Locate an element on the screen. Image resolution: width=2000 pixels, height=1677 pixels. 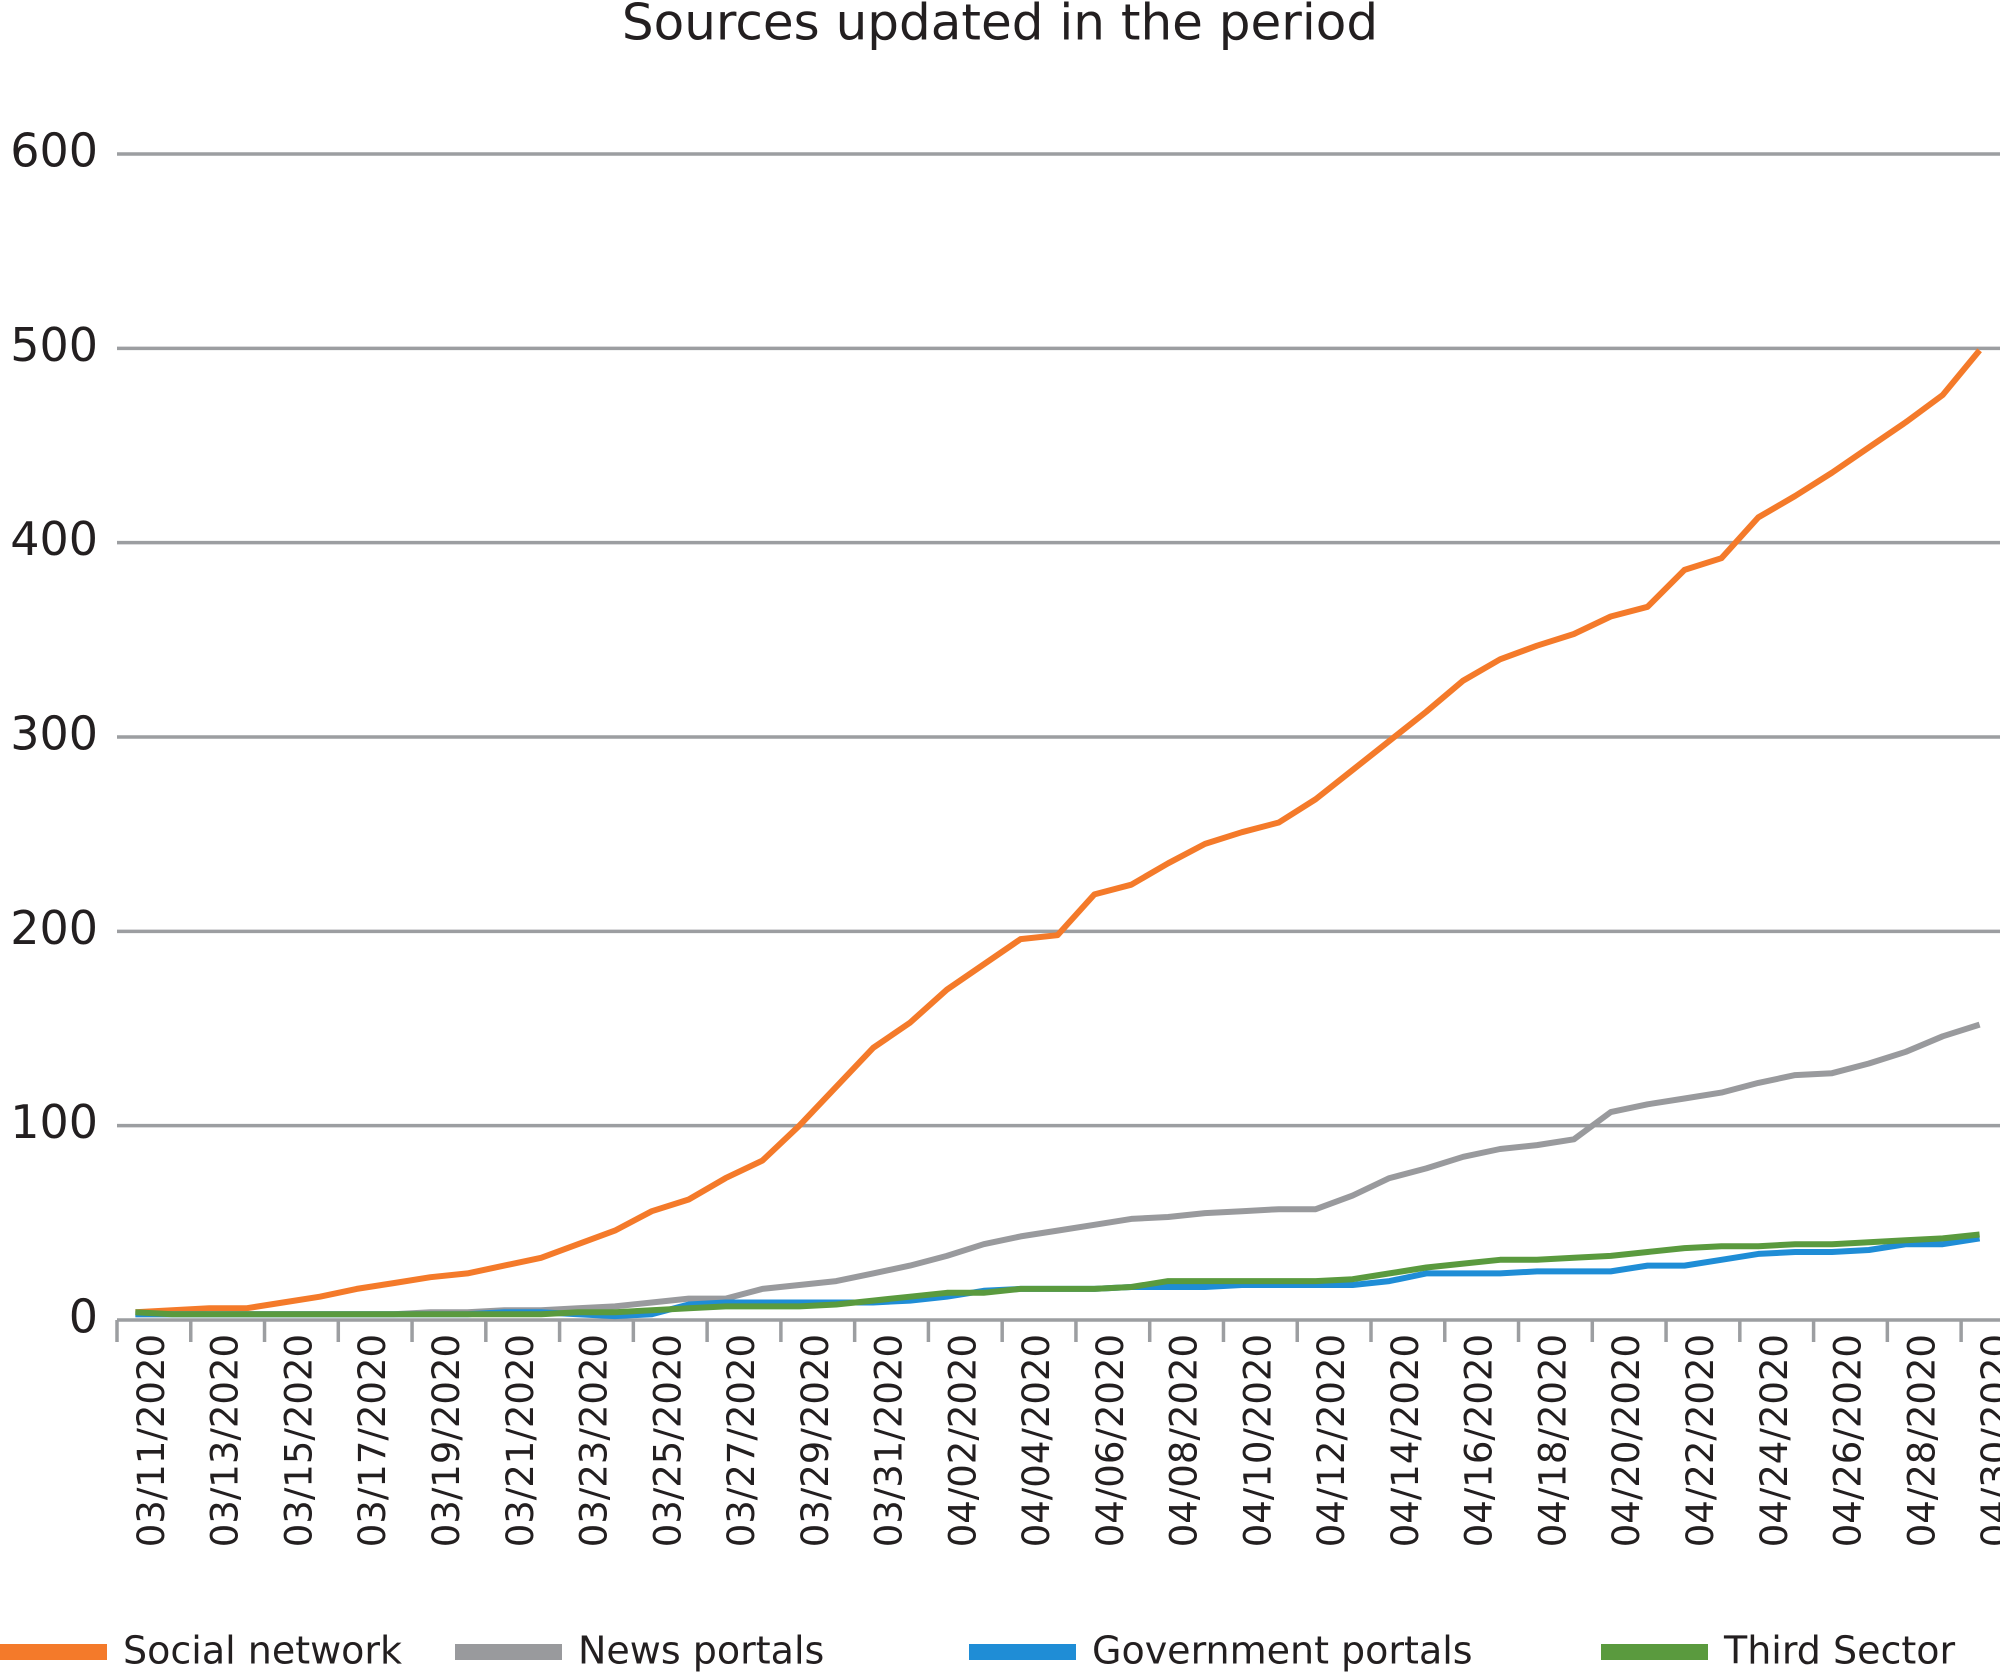
x-tick-label: 04/04/2020 is located at coordinates (1036, 1440).